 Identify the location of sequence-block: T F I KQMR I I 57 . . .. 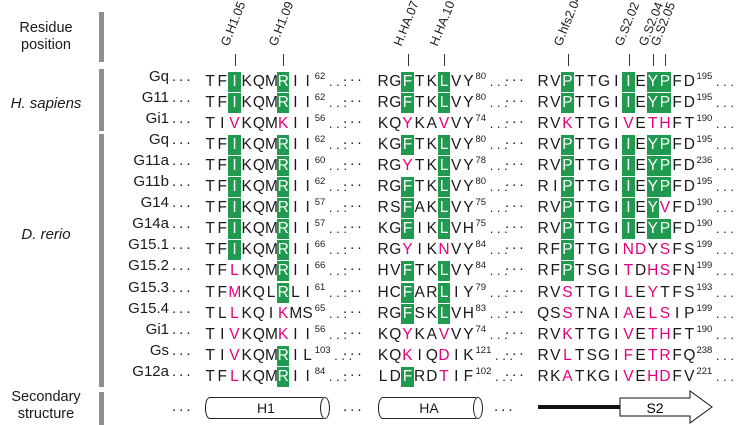
(275, 206).